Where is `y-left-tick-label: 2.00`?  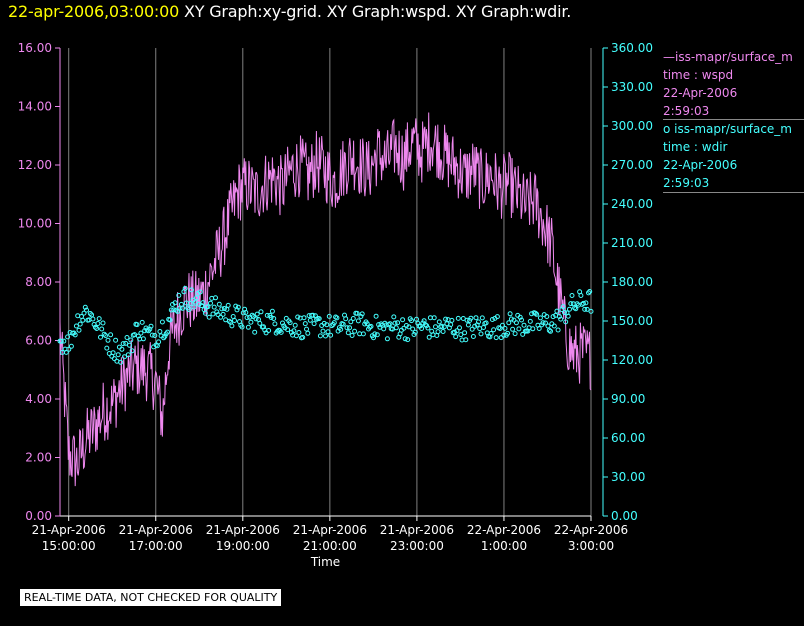 y-left-tick-label: 2.00 is located at coordinates (38, 458).